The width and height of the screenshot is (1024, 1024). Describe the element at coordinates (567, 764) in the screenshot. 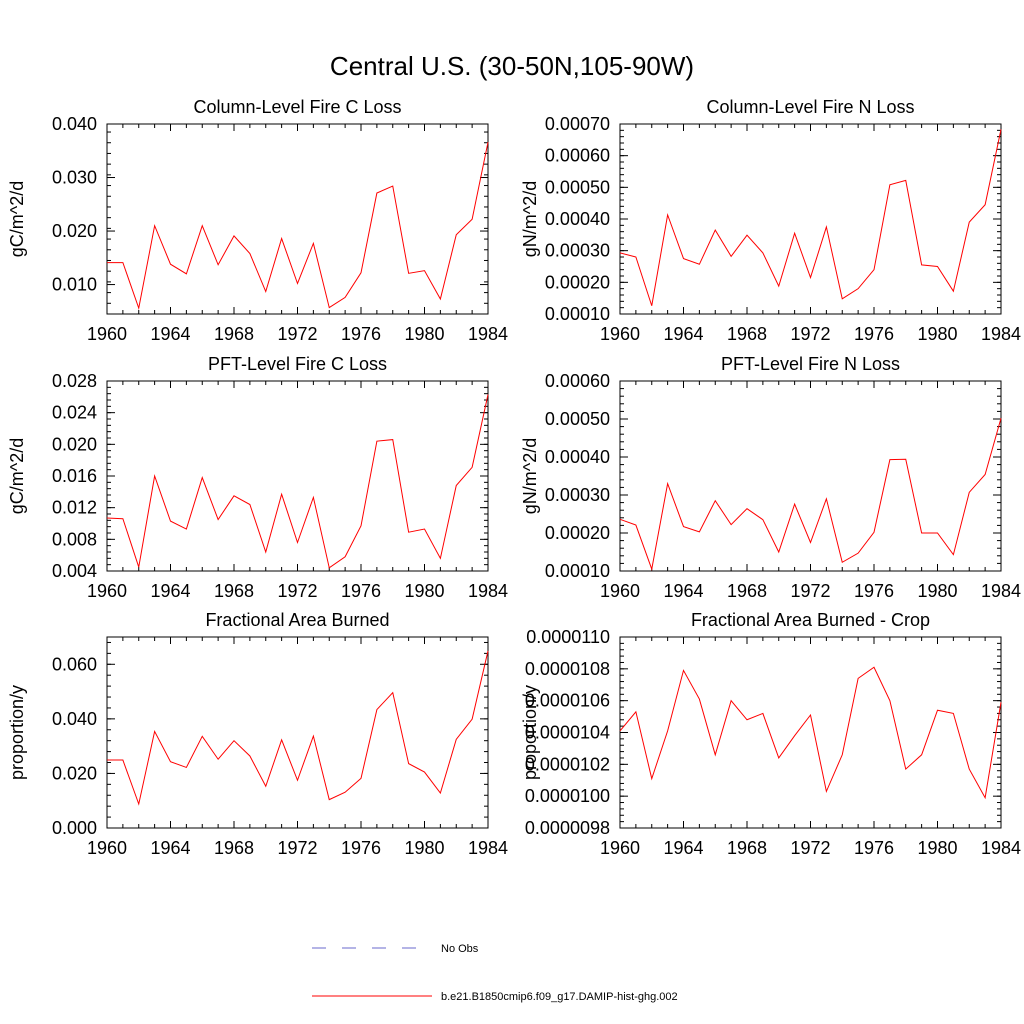

I see `y-tick-label: 0.0000102` at that location.